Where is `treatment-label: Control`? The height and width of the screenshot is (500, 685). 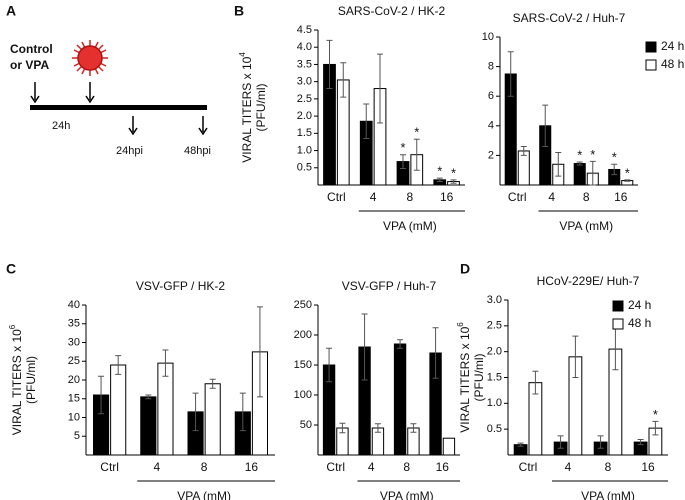 treatment-label: Control is located at coordinates (31, 49).